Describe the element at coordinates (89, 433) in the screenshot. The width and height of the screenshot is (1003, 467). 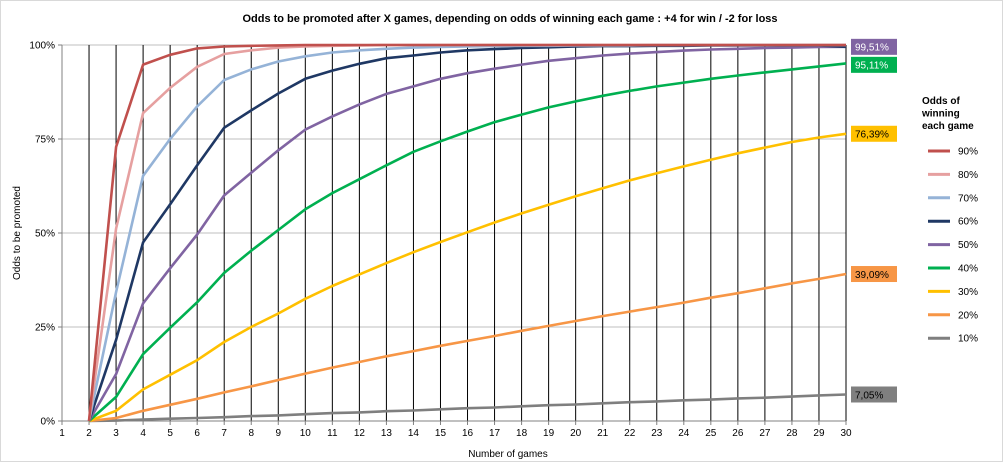
I see `x-tick-label: 2` at that location.